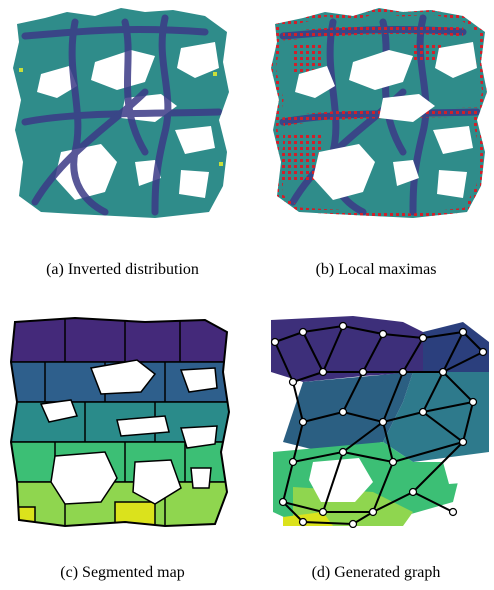  I want to click on caption-b: (b) Local maximas, so click(376, 269).